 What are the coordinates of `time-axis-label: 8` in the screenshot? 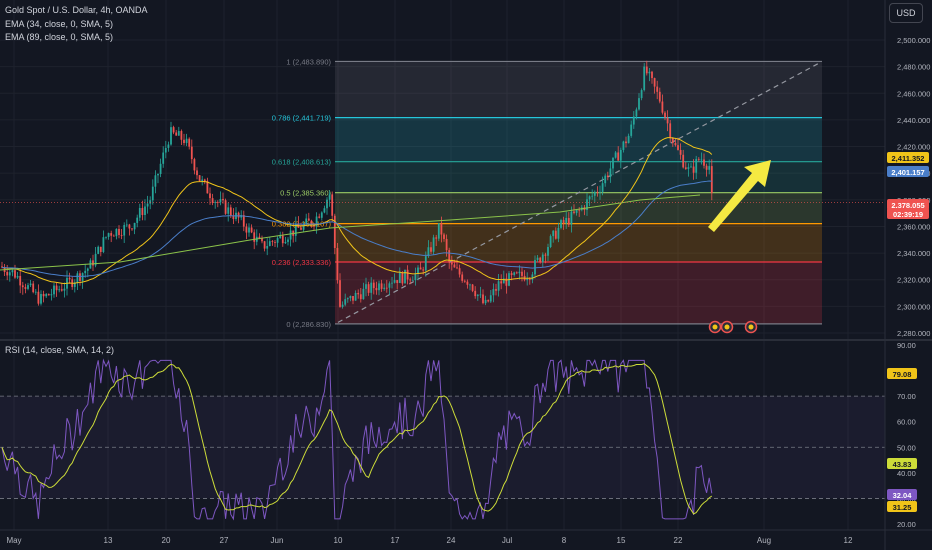 It's located at (564, 540).